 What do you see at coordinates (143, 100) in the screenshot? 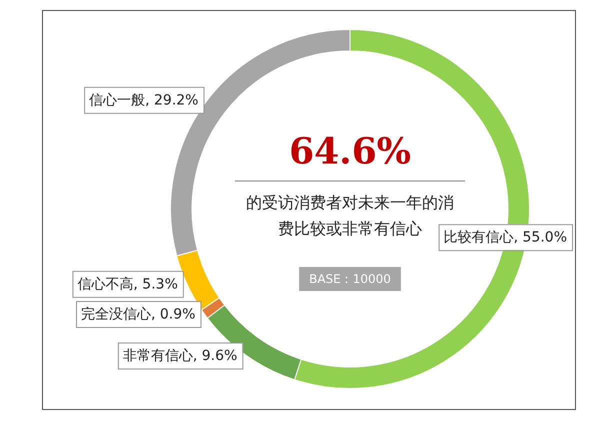
I see `slice-label: 信心一般, 29.2%` at bounding box center [143, 100].